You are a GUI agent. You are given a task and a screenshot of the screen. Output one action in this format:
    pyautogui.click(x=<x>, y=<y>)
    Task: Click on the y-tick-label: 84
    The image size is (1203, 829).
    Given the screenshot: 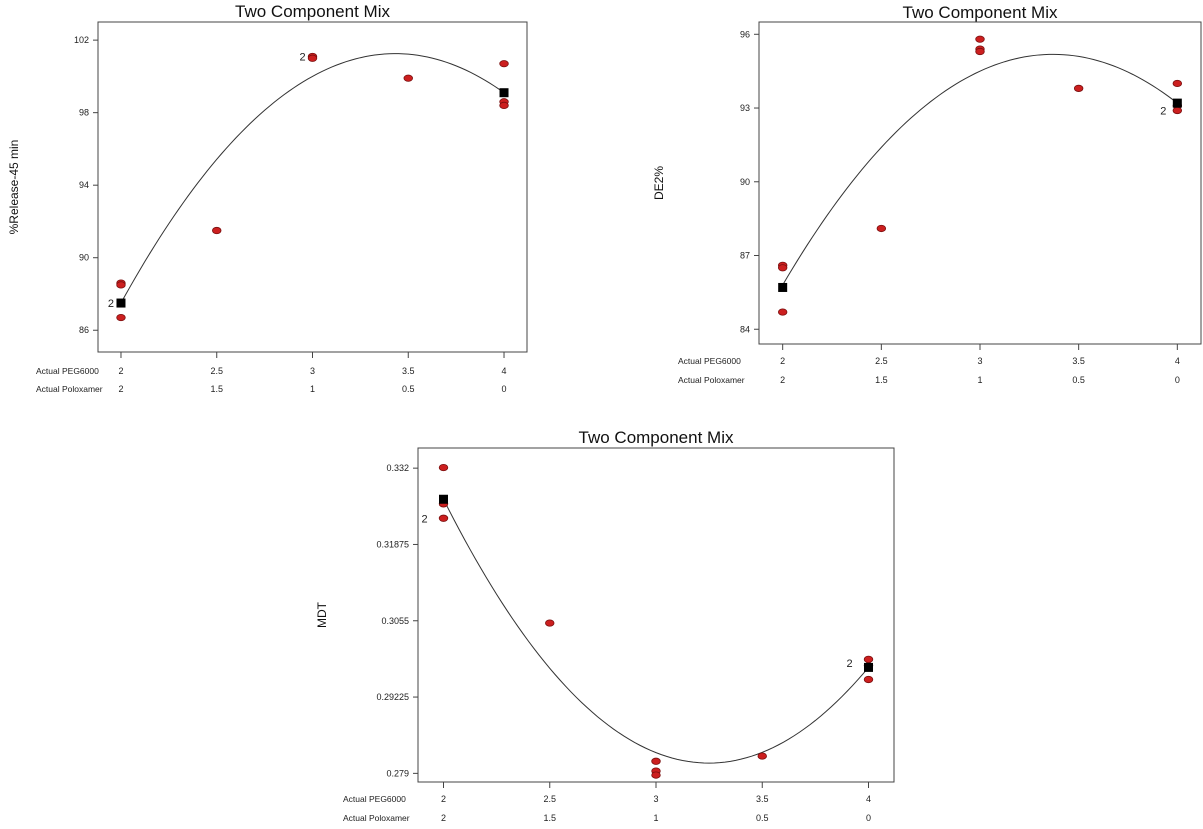 What is the action you would take?
    pyautogui.click(x=745, y=329)
    